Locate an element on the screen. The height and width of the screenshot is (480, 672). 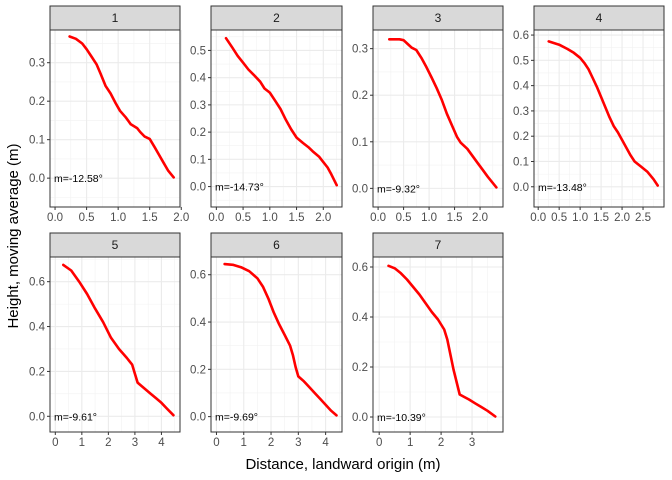
facet-panel-5: 5 0 1 2 3 4 0.0 0.2 0.4 0.6 m=-9.61° is located at coordinates (105, 340).